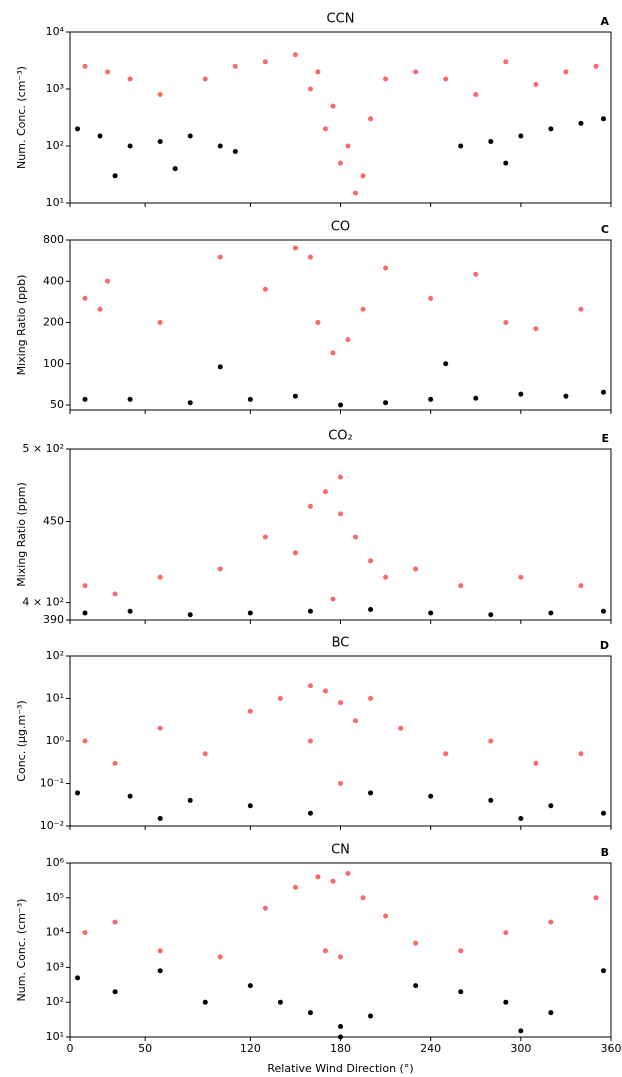  What do you see at coordinates (605, 438) in the screenshot?
I see `panel-letter: E` at bounding box center [605, 438].